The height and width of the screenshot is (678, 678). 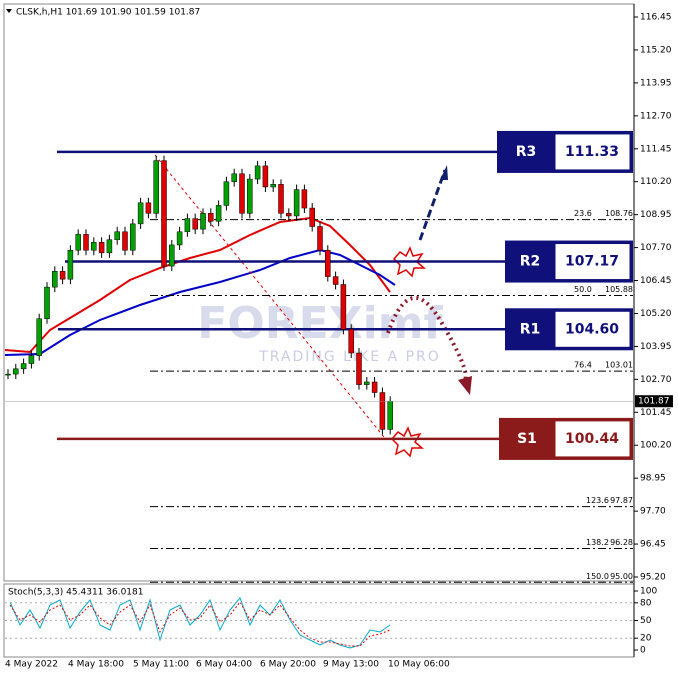 What do you see at coordinates (465, 385) in the screenshot?
I see `arrow-down-head` at bounding box center [465, 385].